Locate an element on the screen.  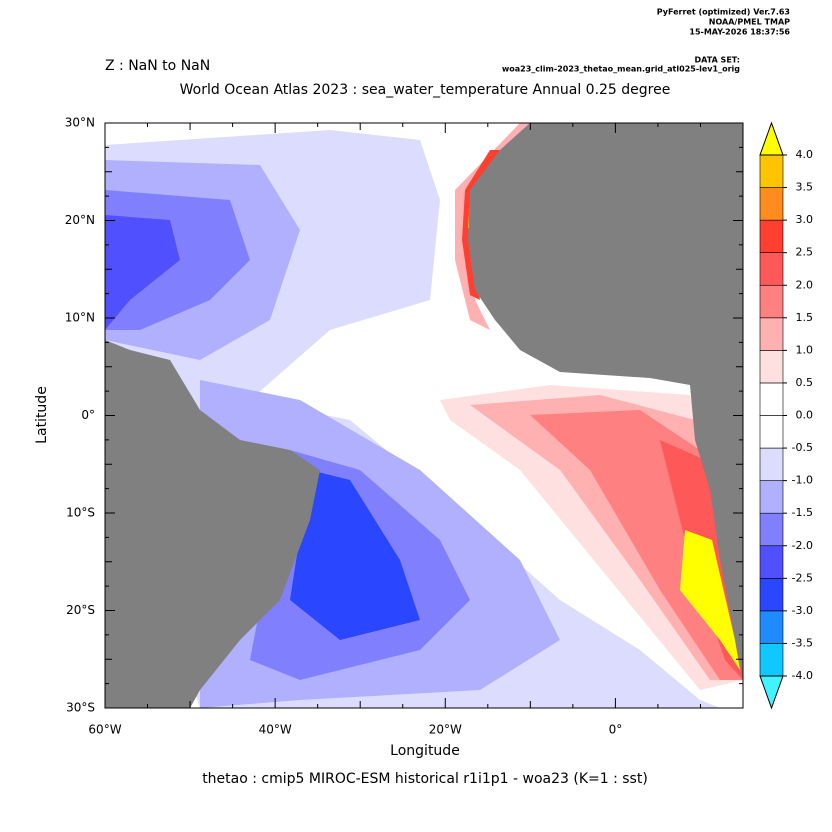
colorbar-label: 1.0 is located at coordinates (805, 349).